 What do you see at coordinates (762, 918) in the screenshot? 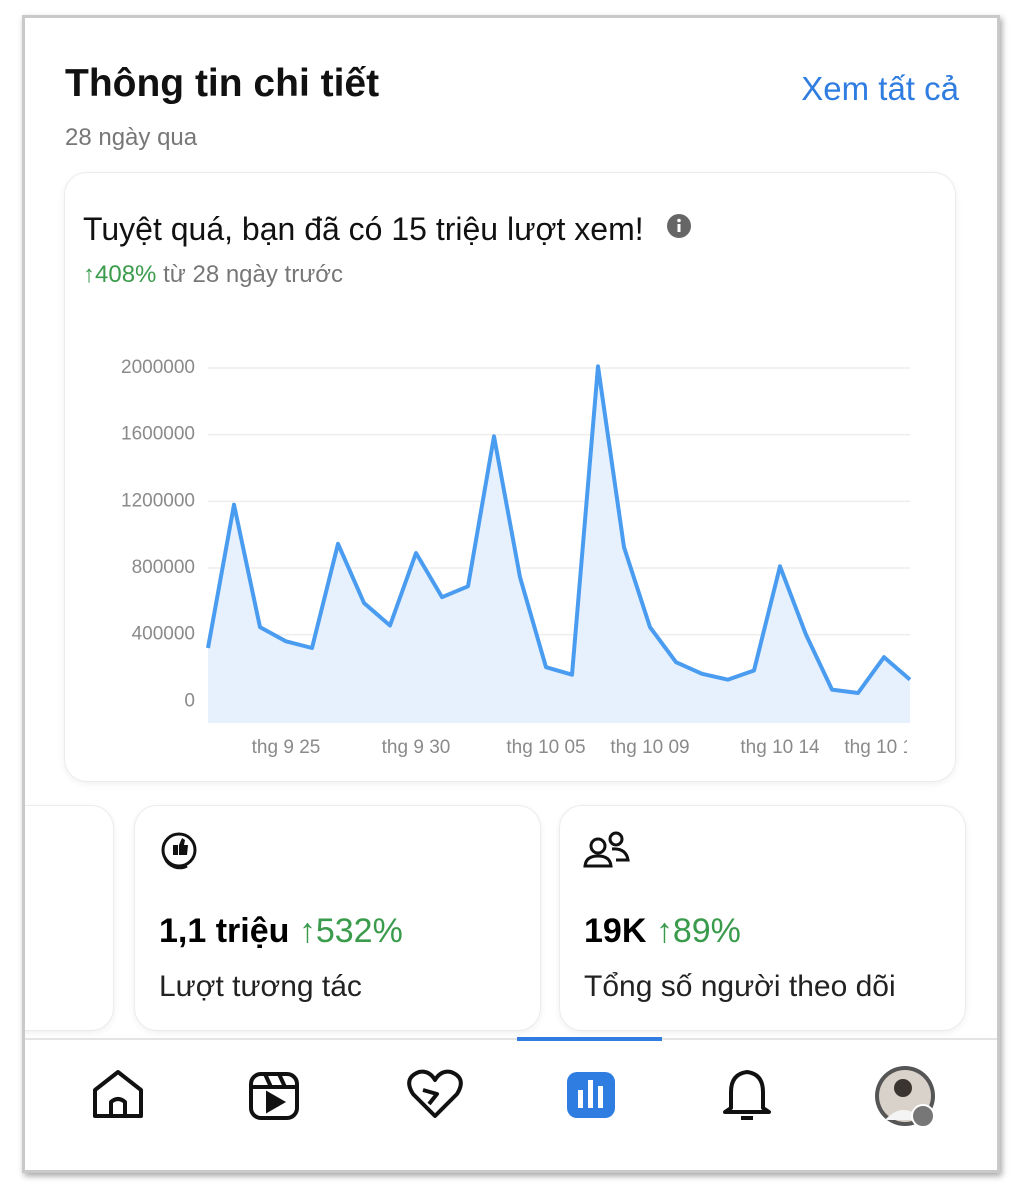
I see `stat-card: 19K ↑89% Tổng số người theo dõi` at bounding box center [762, 918].